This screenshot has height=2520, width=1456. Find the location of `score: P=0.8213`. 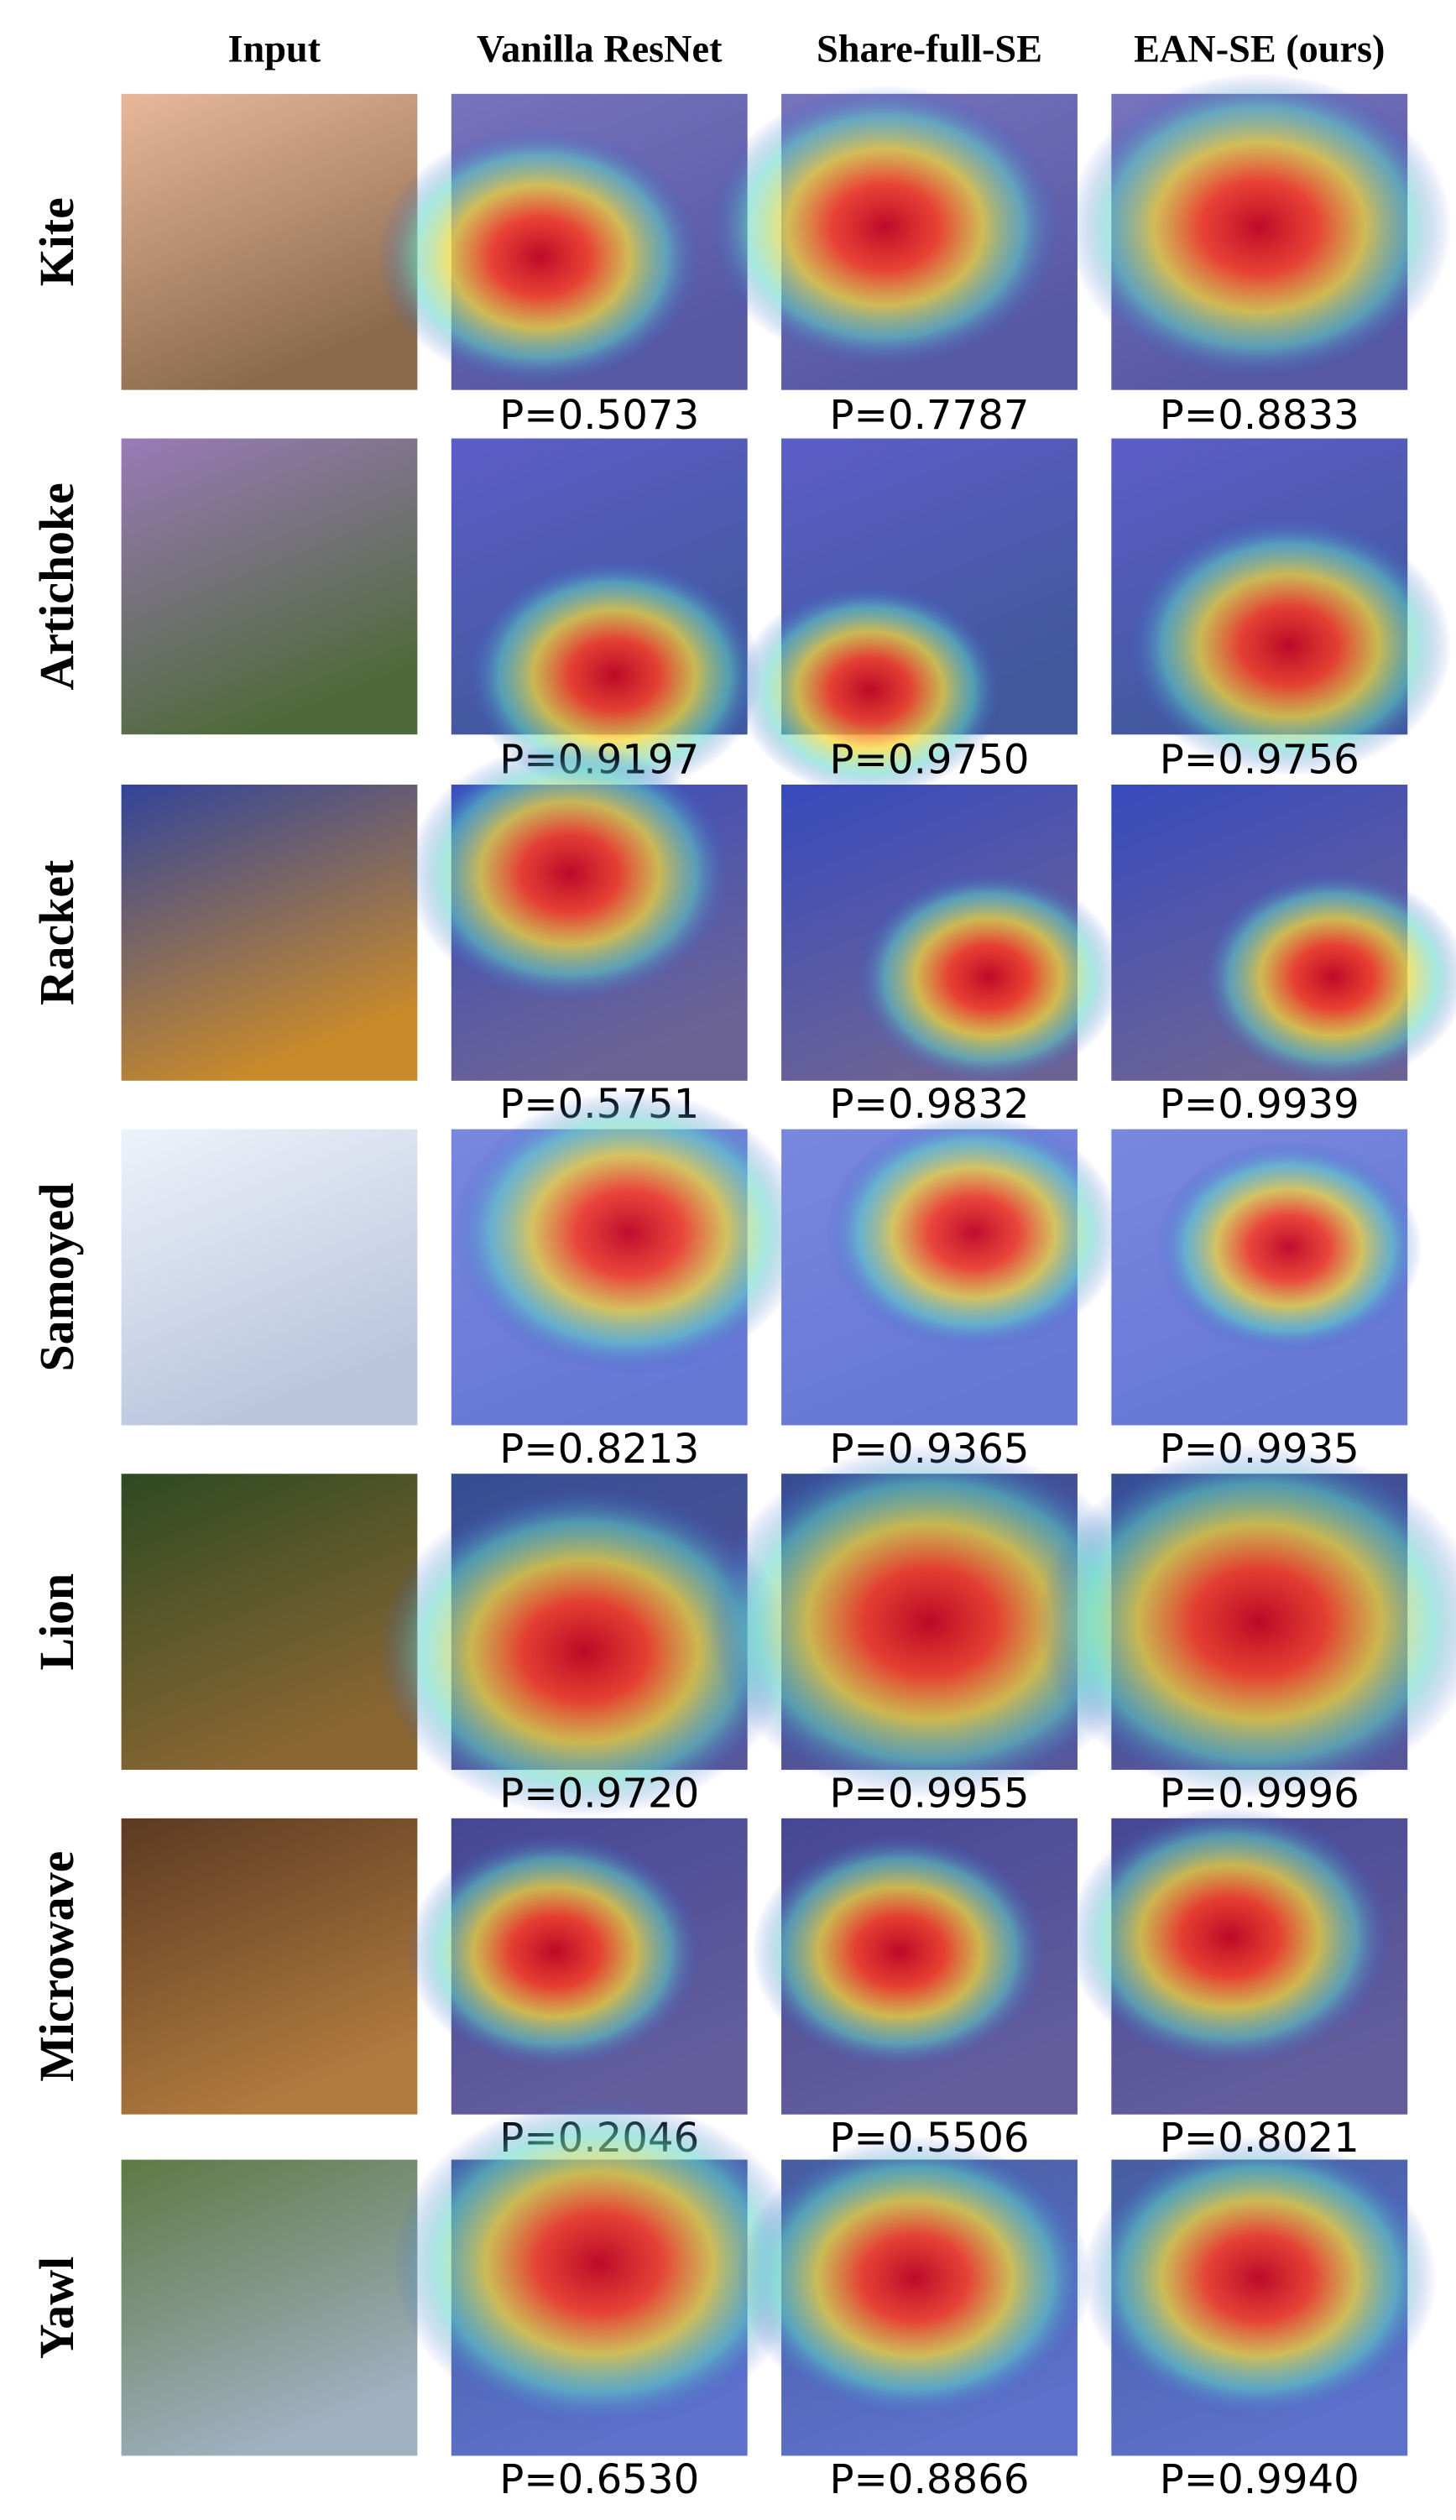

score: P=0.8213 is located at coordinates (599, 1449).